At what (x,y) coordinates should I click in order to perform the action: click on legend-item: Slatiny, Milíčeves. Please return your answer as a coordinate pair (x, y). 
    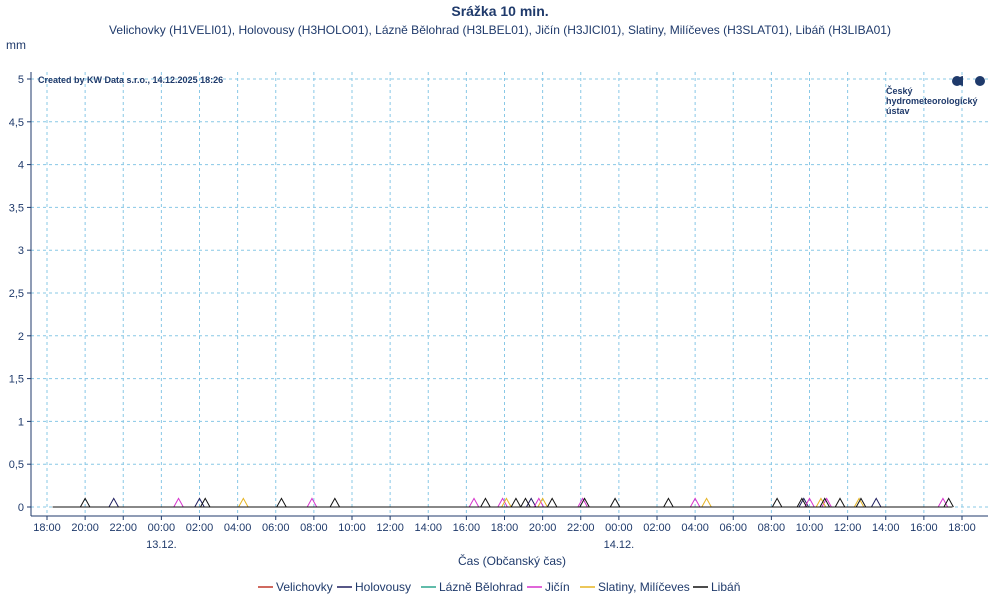
    Looking at the image, I should click on (635, 587).